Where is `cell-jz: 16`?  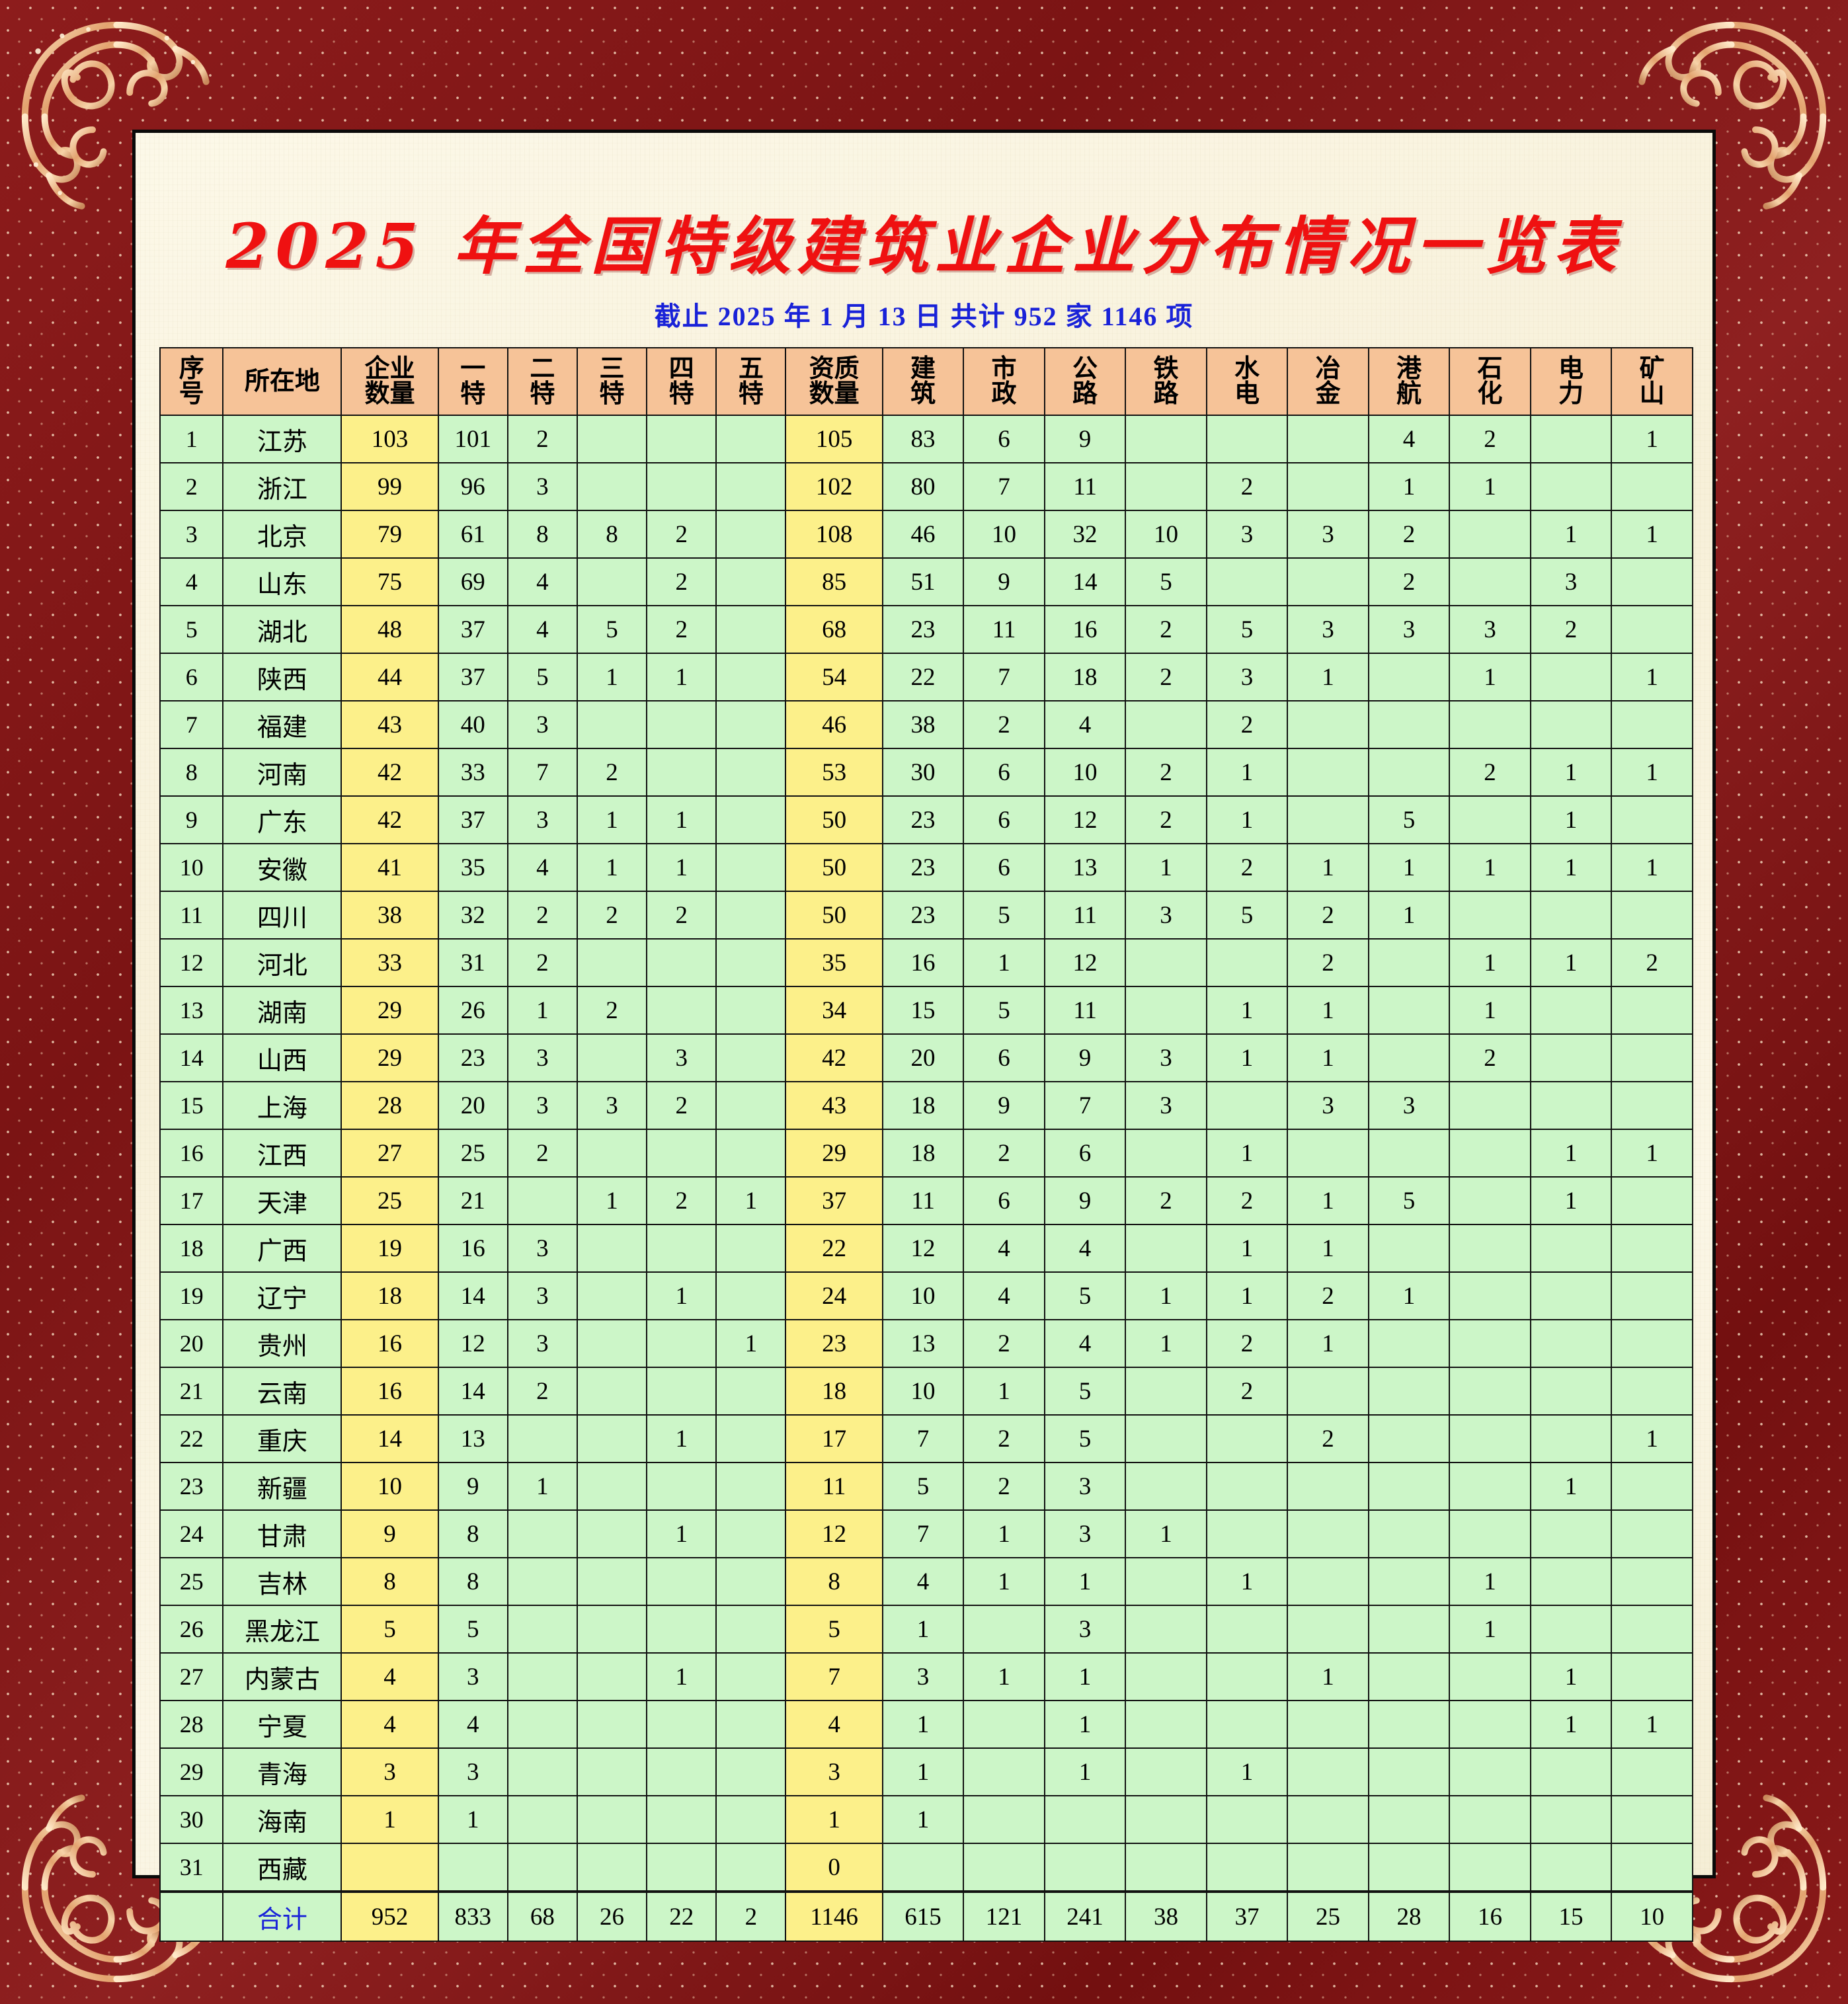 cell-jz: 16 is located at coordinates (923, 962).